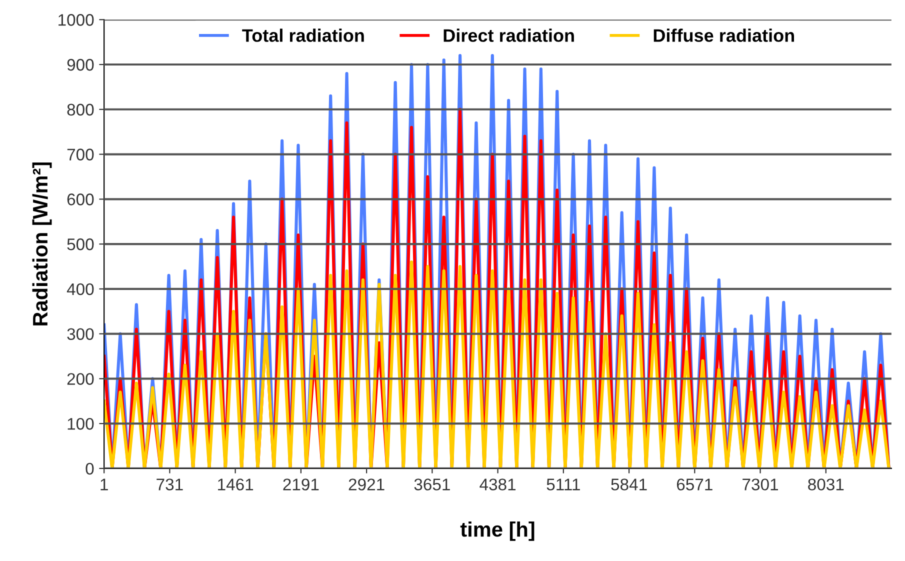 This screenshot has width=905, height=561. What do you see at coordinates (760, 484) in the screenshot?
I see `x-tick-label: 7301` at bounding box center [760, 484].